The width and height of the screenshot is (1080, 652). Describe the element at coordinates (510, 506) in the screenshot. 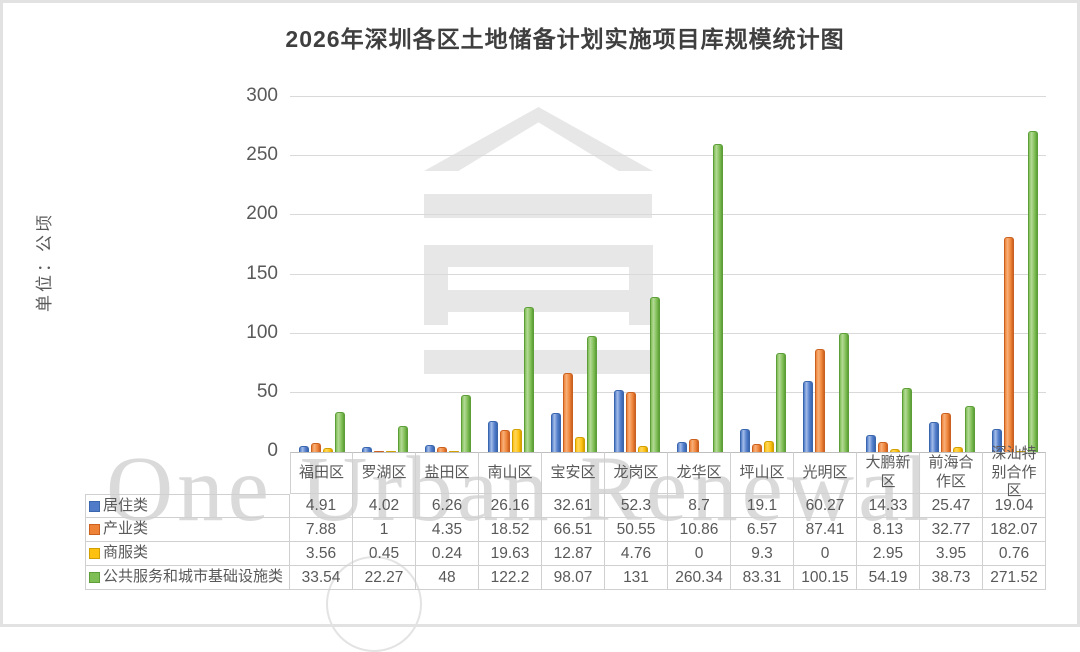

I see `value-cell-居住类-南山区: 26.16` at that location.